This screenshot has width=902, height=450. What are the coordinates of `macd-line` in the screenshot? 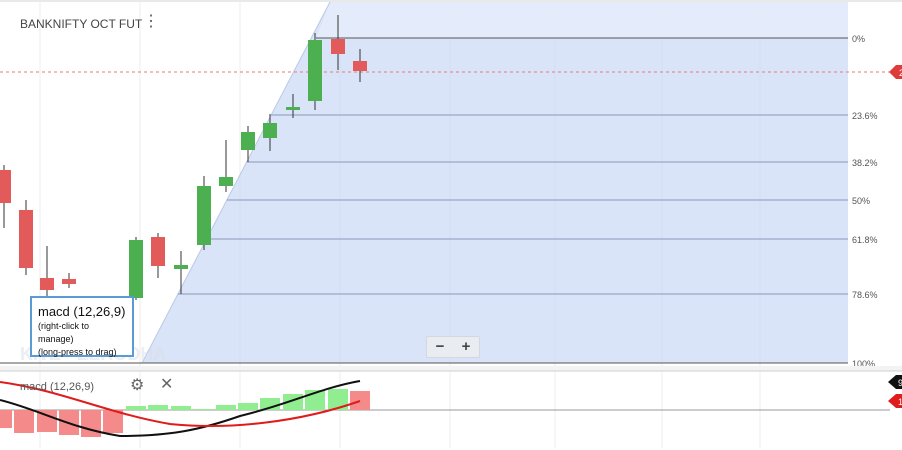 It's located at (180, 409).